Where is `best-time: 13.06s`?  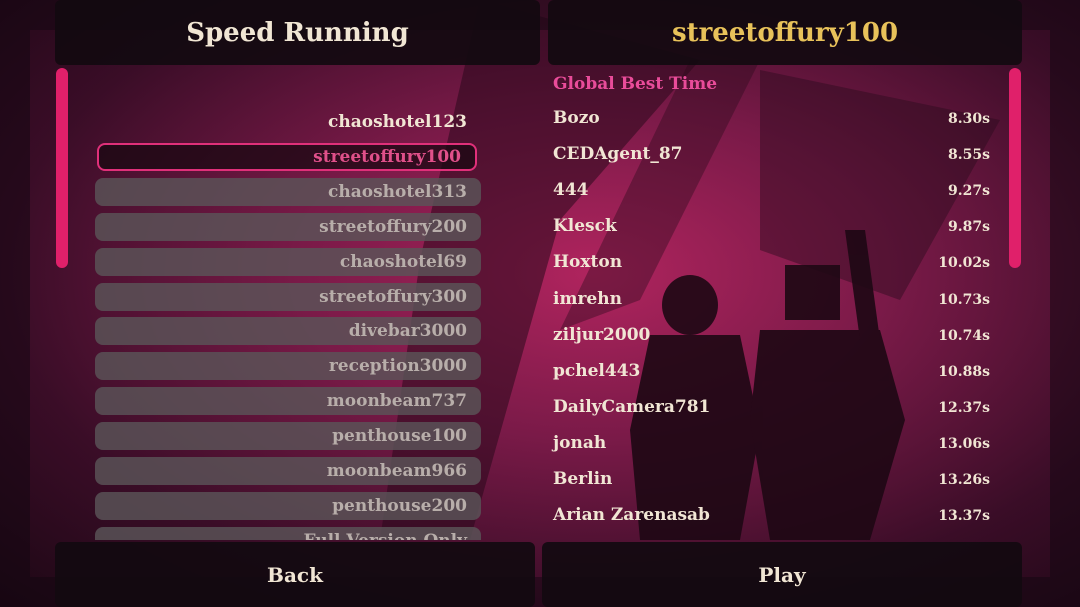
best-time: 13.06s is located at coordinates (964, 443).